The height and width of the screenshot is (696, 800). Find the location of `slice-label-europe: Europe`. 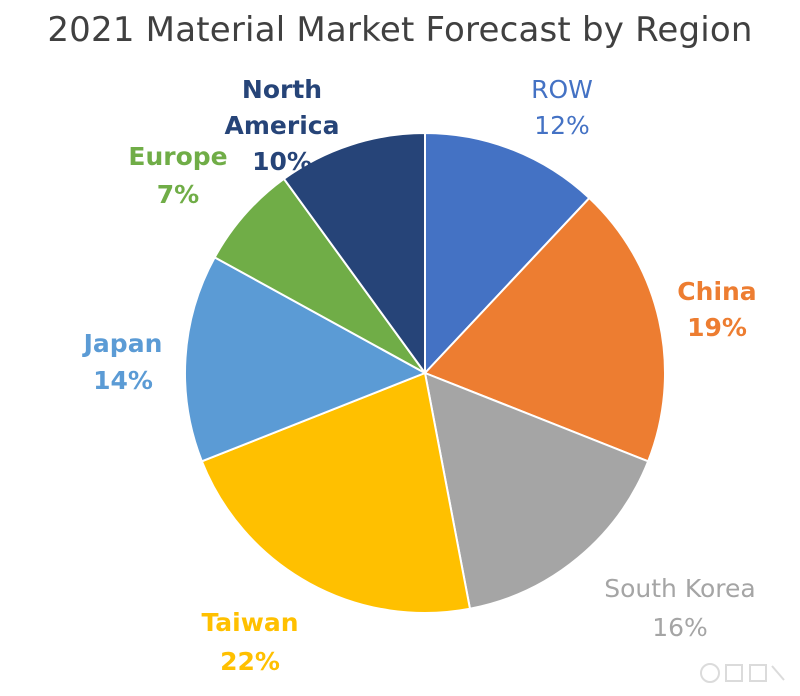

slice-label-europe: Europe is located at coordinates (177, 156).